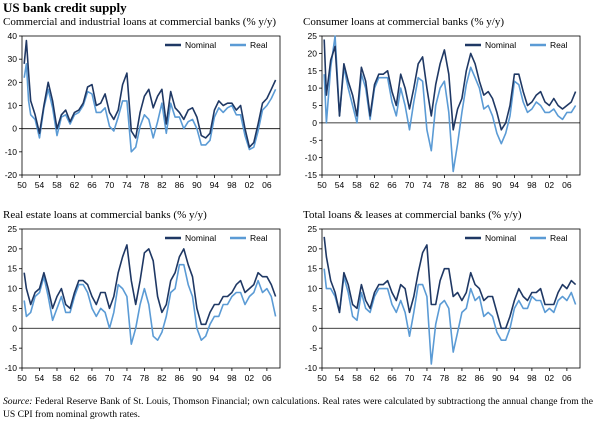 The image size is (599, 426). I want to click on y-tick-label: 40, so click(13, 36).